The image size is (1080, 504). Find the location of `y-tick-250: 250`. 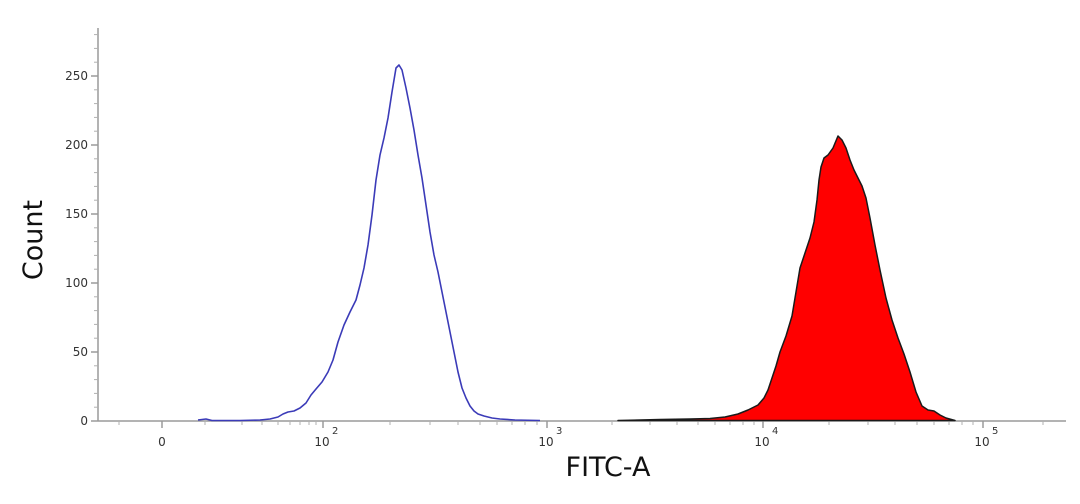

y-tick-250: 250 is located at coordinates (76, 76).